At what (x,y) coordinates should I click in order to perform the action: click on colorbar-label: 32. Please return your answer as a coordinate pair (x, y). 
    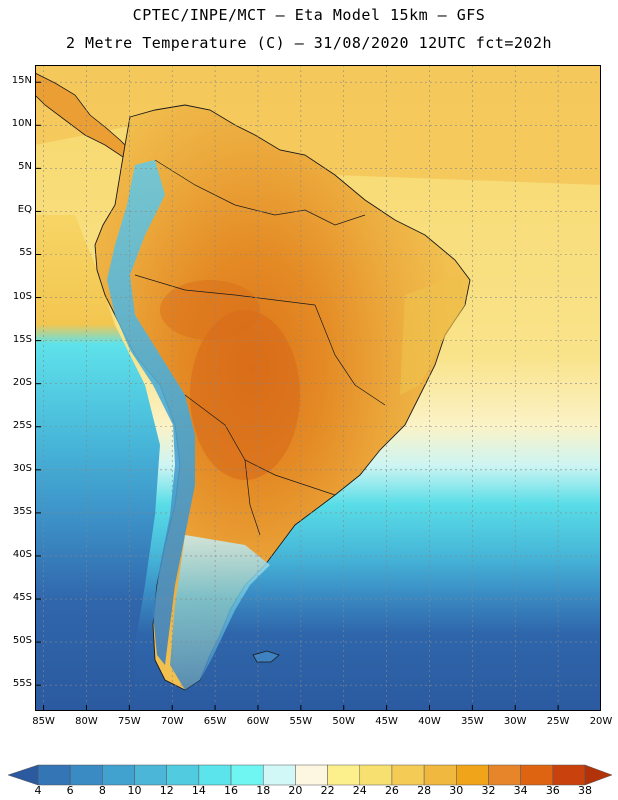
    Looking at the image, I should click on (488, 790).